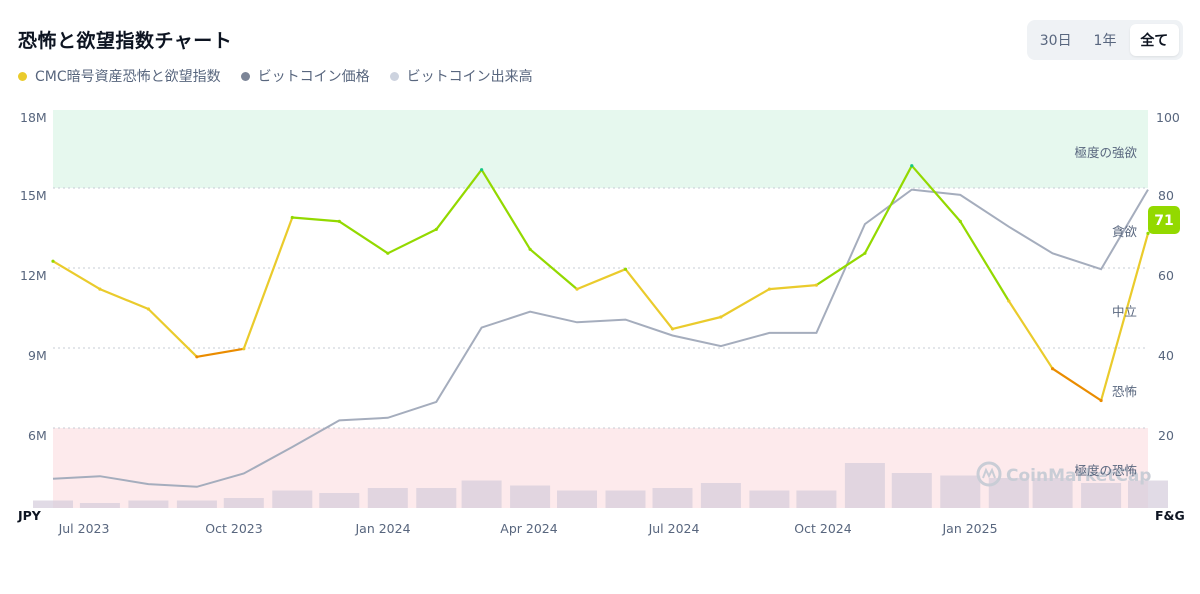 The width and height of the screenshot is (1200, 594). What do you see at coordinates (37, 355) in the screenshot?
I see `y-left-tick: 9M` at bounding box center [37, 355].